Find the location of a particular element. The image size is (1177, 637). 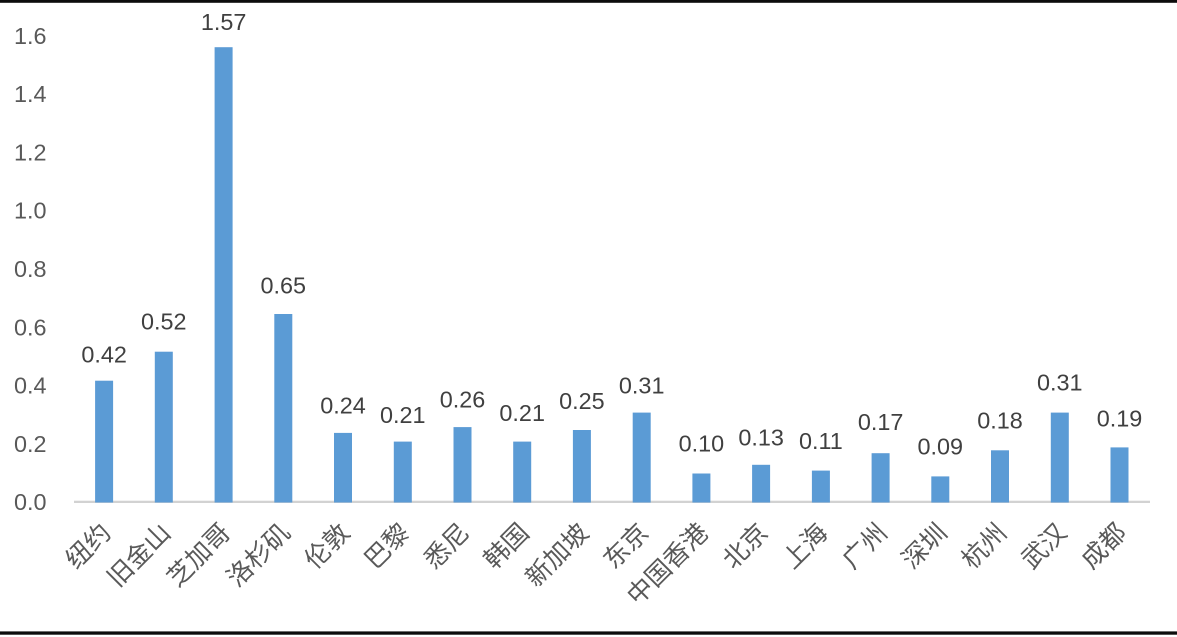

svg-text: 1.0 is located at coordinates (30, 211).